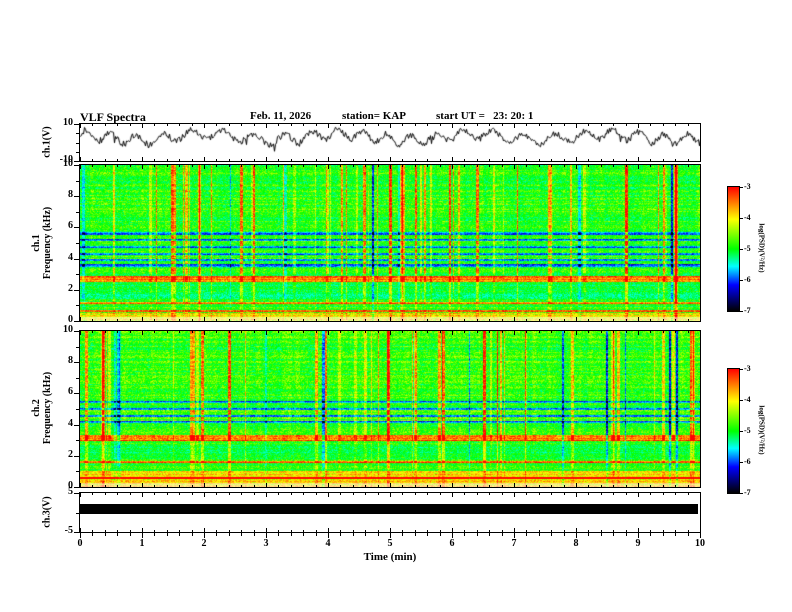  I want to click on ch2-frequency-axis-label: ch.2 Frequency (kHz), so click(42, 408).